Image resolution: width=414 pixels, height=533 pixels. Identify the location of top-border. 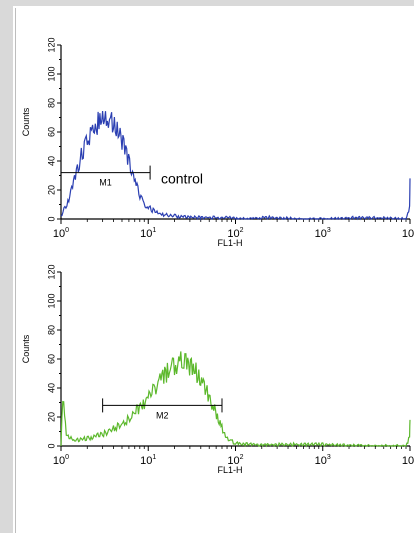
(213, 3).